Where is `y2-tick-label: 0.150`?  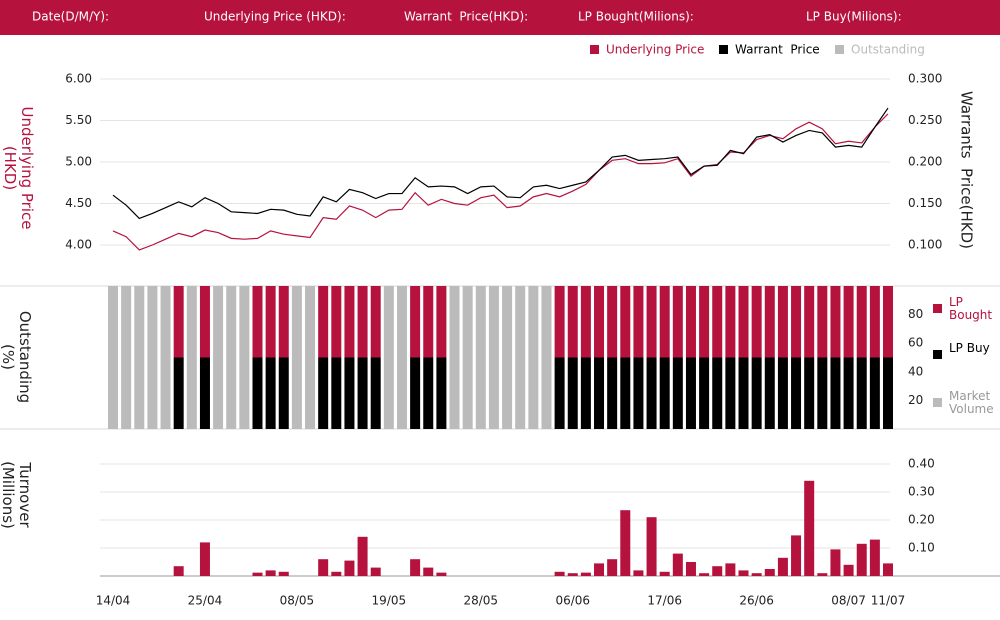
y2-tick-label: 0.150 is located at coordinates (925, 203).